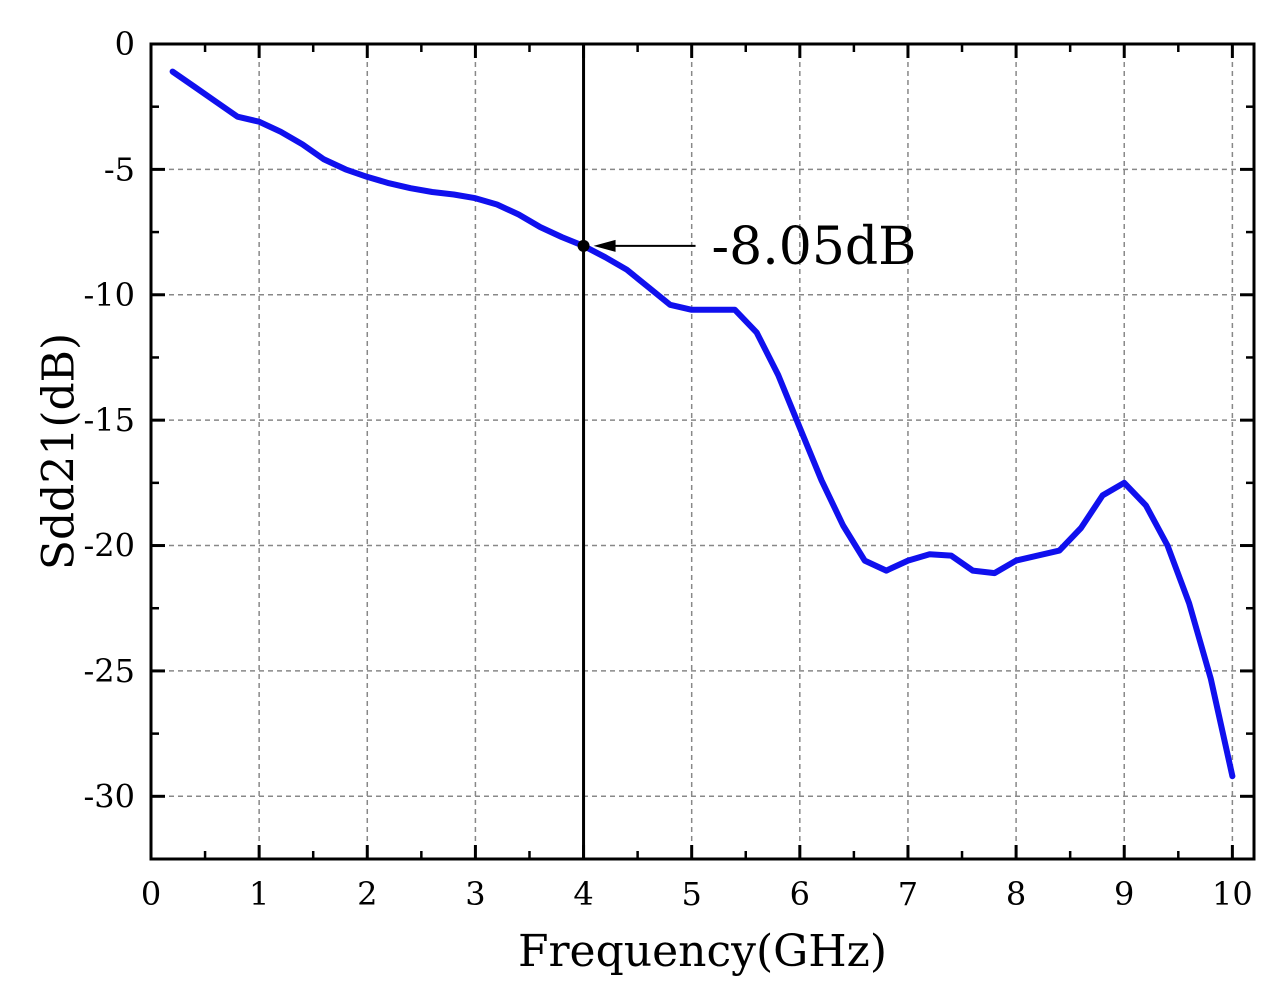 This screenshot has width=1288, height=1000. Describe the element at coordinates (1232, 894) in the screenshot. I see `x-tick-label: 10` at that location.